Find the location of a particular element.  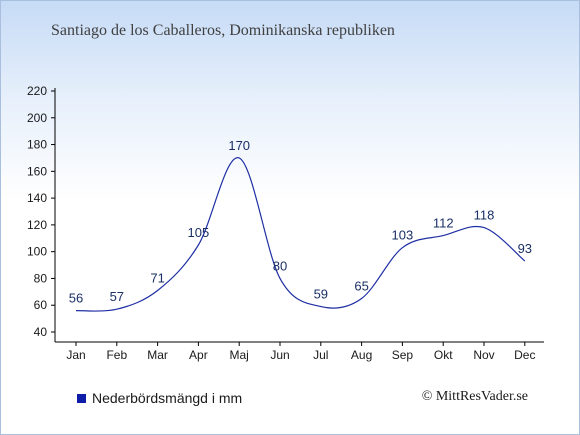

x-tick-label: Sep is located at coordinates (403, 355).